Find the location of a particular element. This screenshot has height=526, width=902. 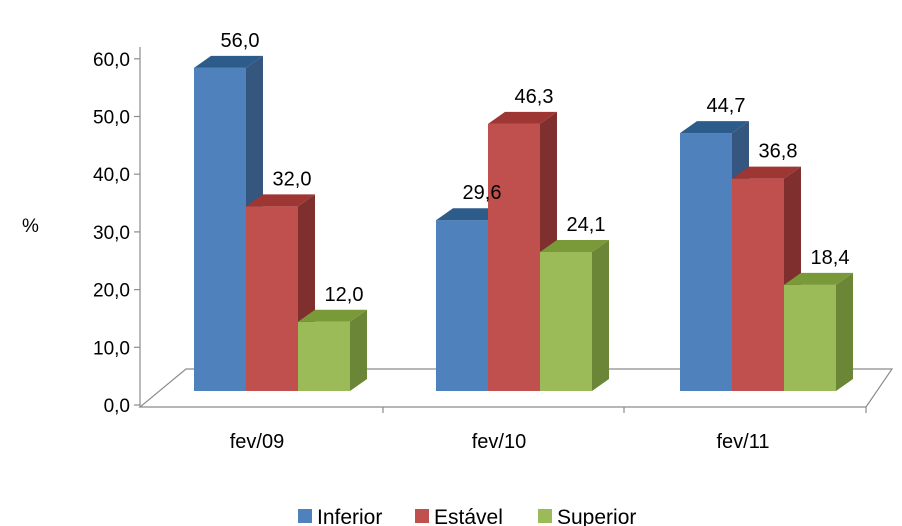

x-category-label: fev/11 is located at coordinates (743, 442).